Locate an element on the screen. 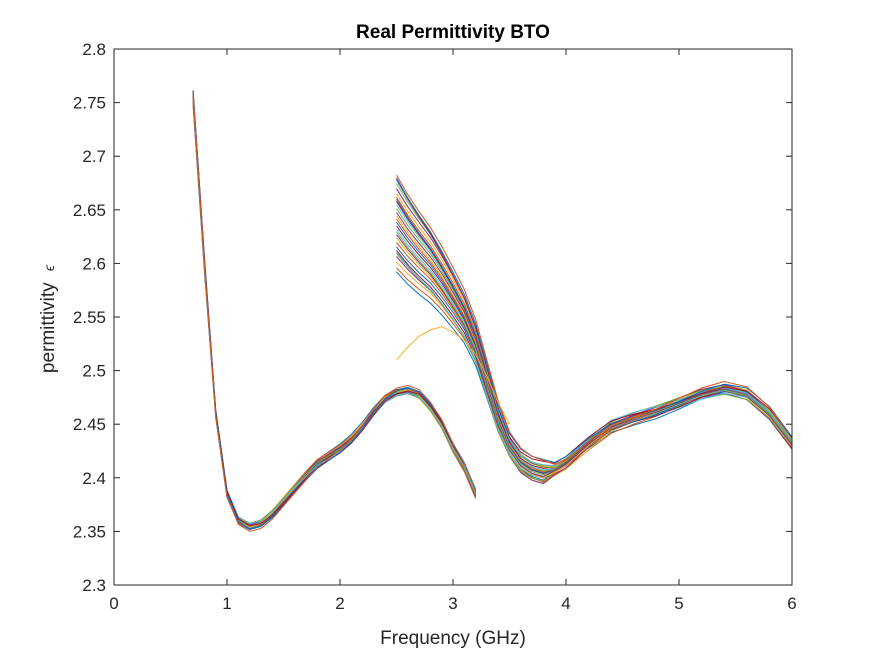  y-axis-label-group: permittivity ϵ is located at coordinates (48, 318).